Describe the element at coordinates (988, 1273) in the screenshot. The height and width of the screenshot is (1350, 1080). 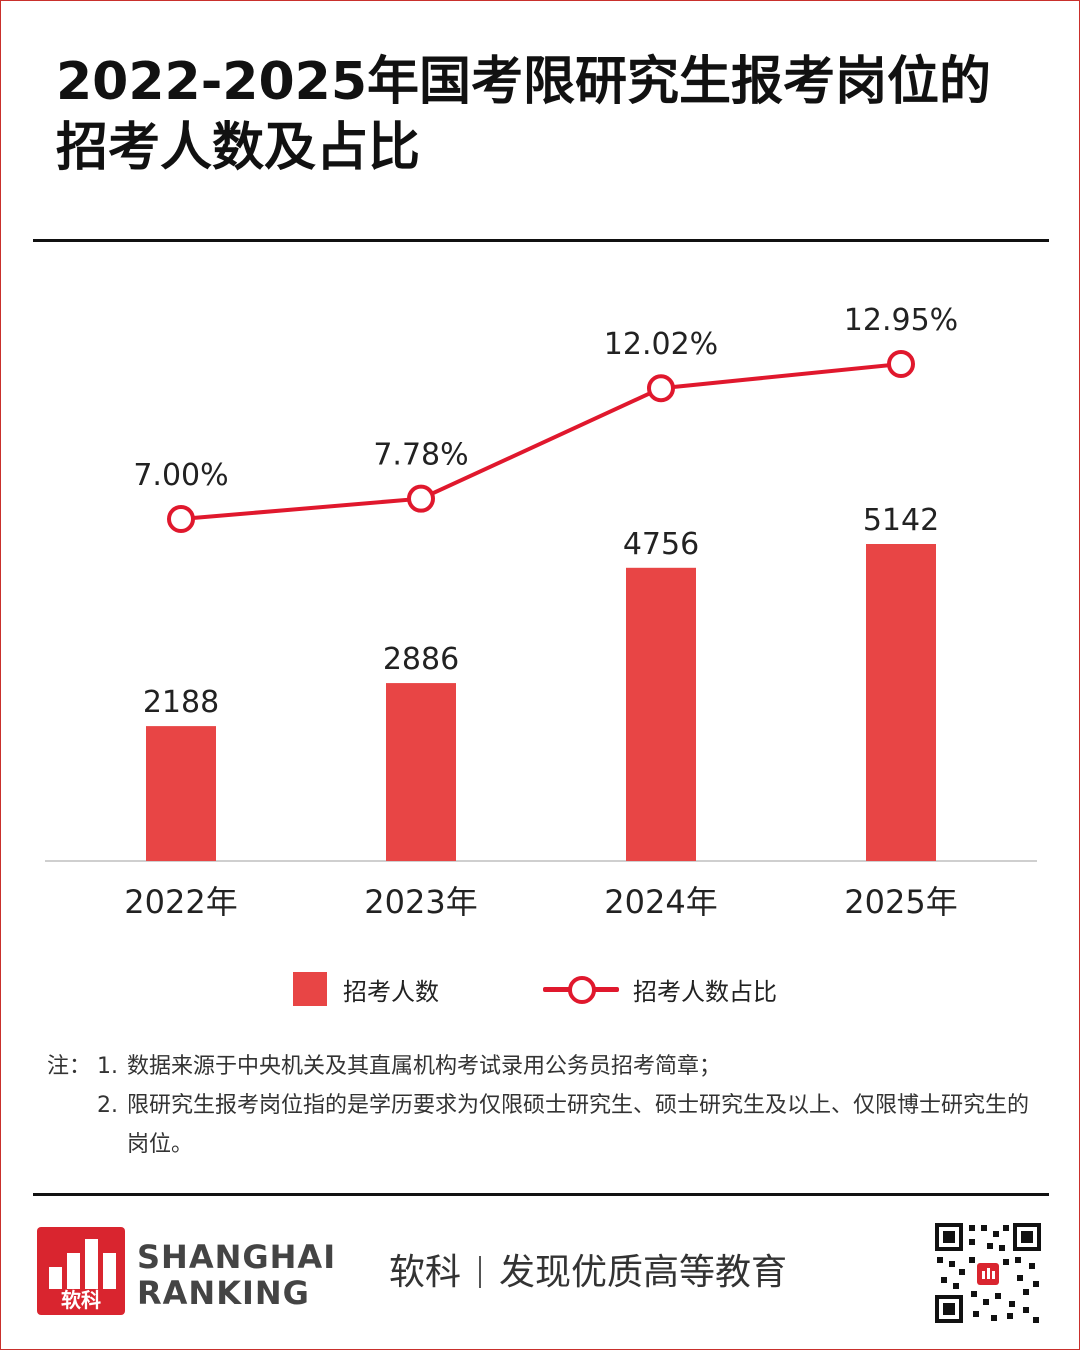
I see `qr-code` at that location.